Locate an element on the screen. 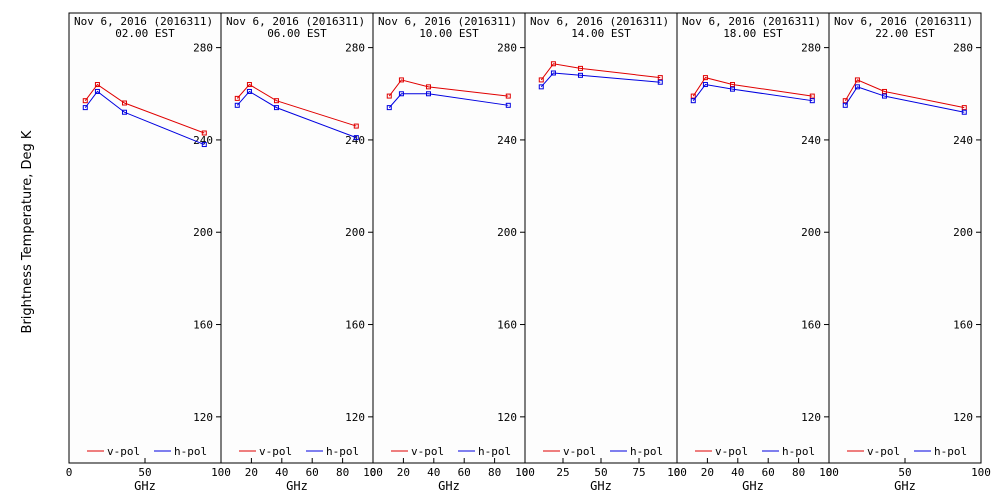 The width and height of the screenshot is (1000, 500). panel-time-title: 18.00 EST is located at coordinates (753, 33).